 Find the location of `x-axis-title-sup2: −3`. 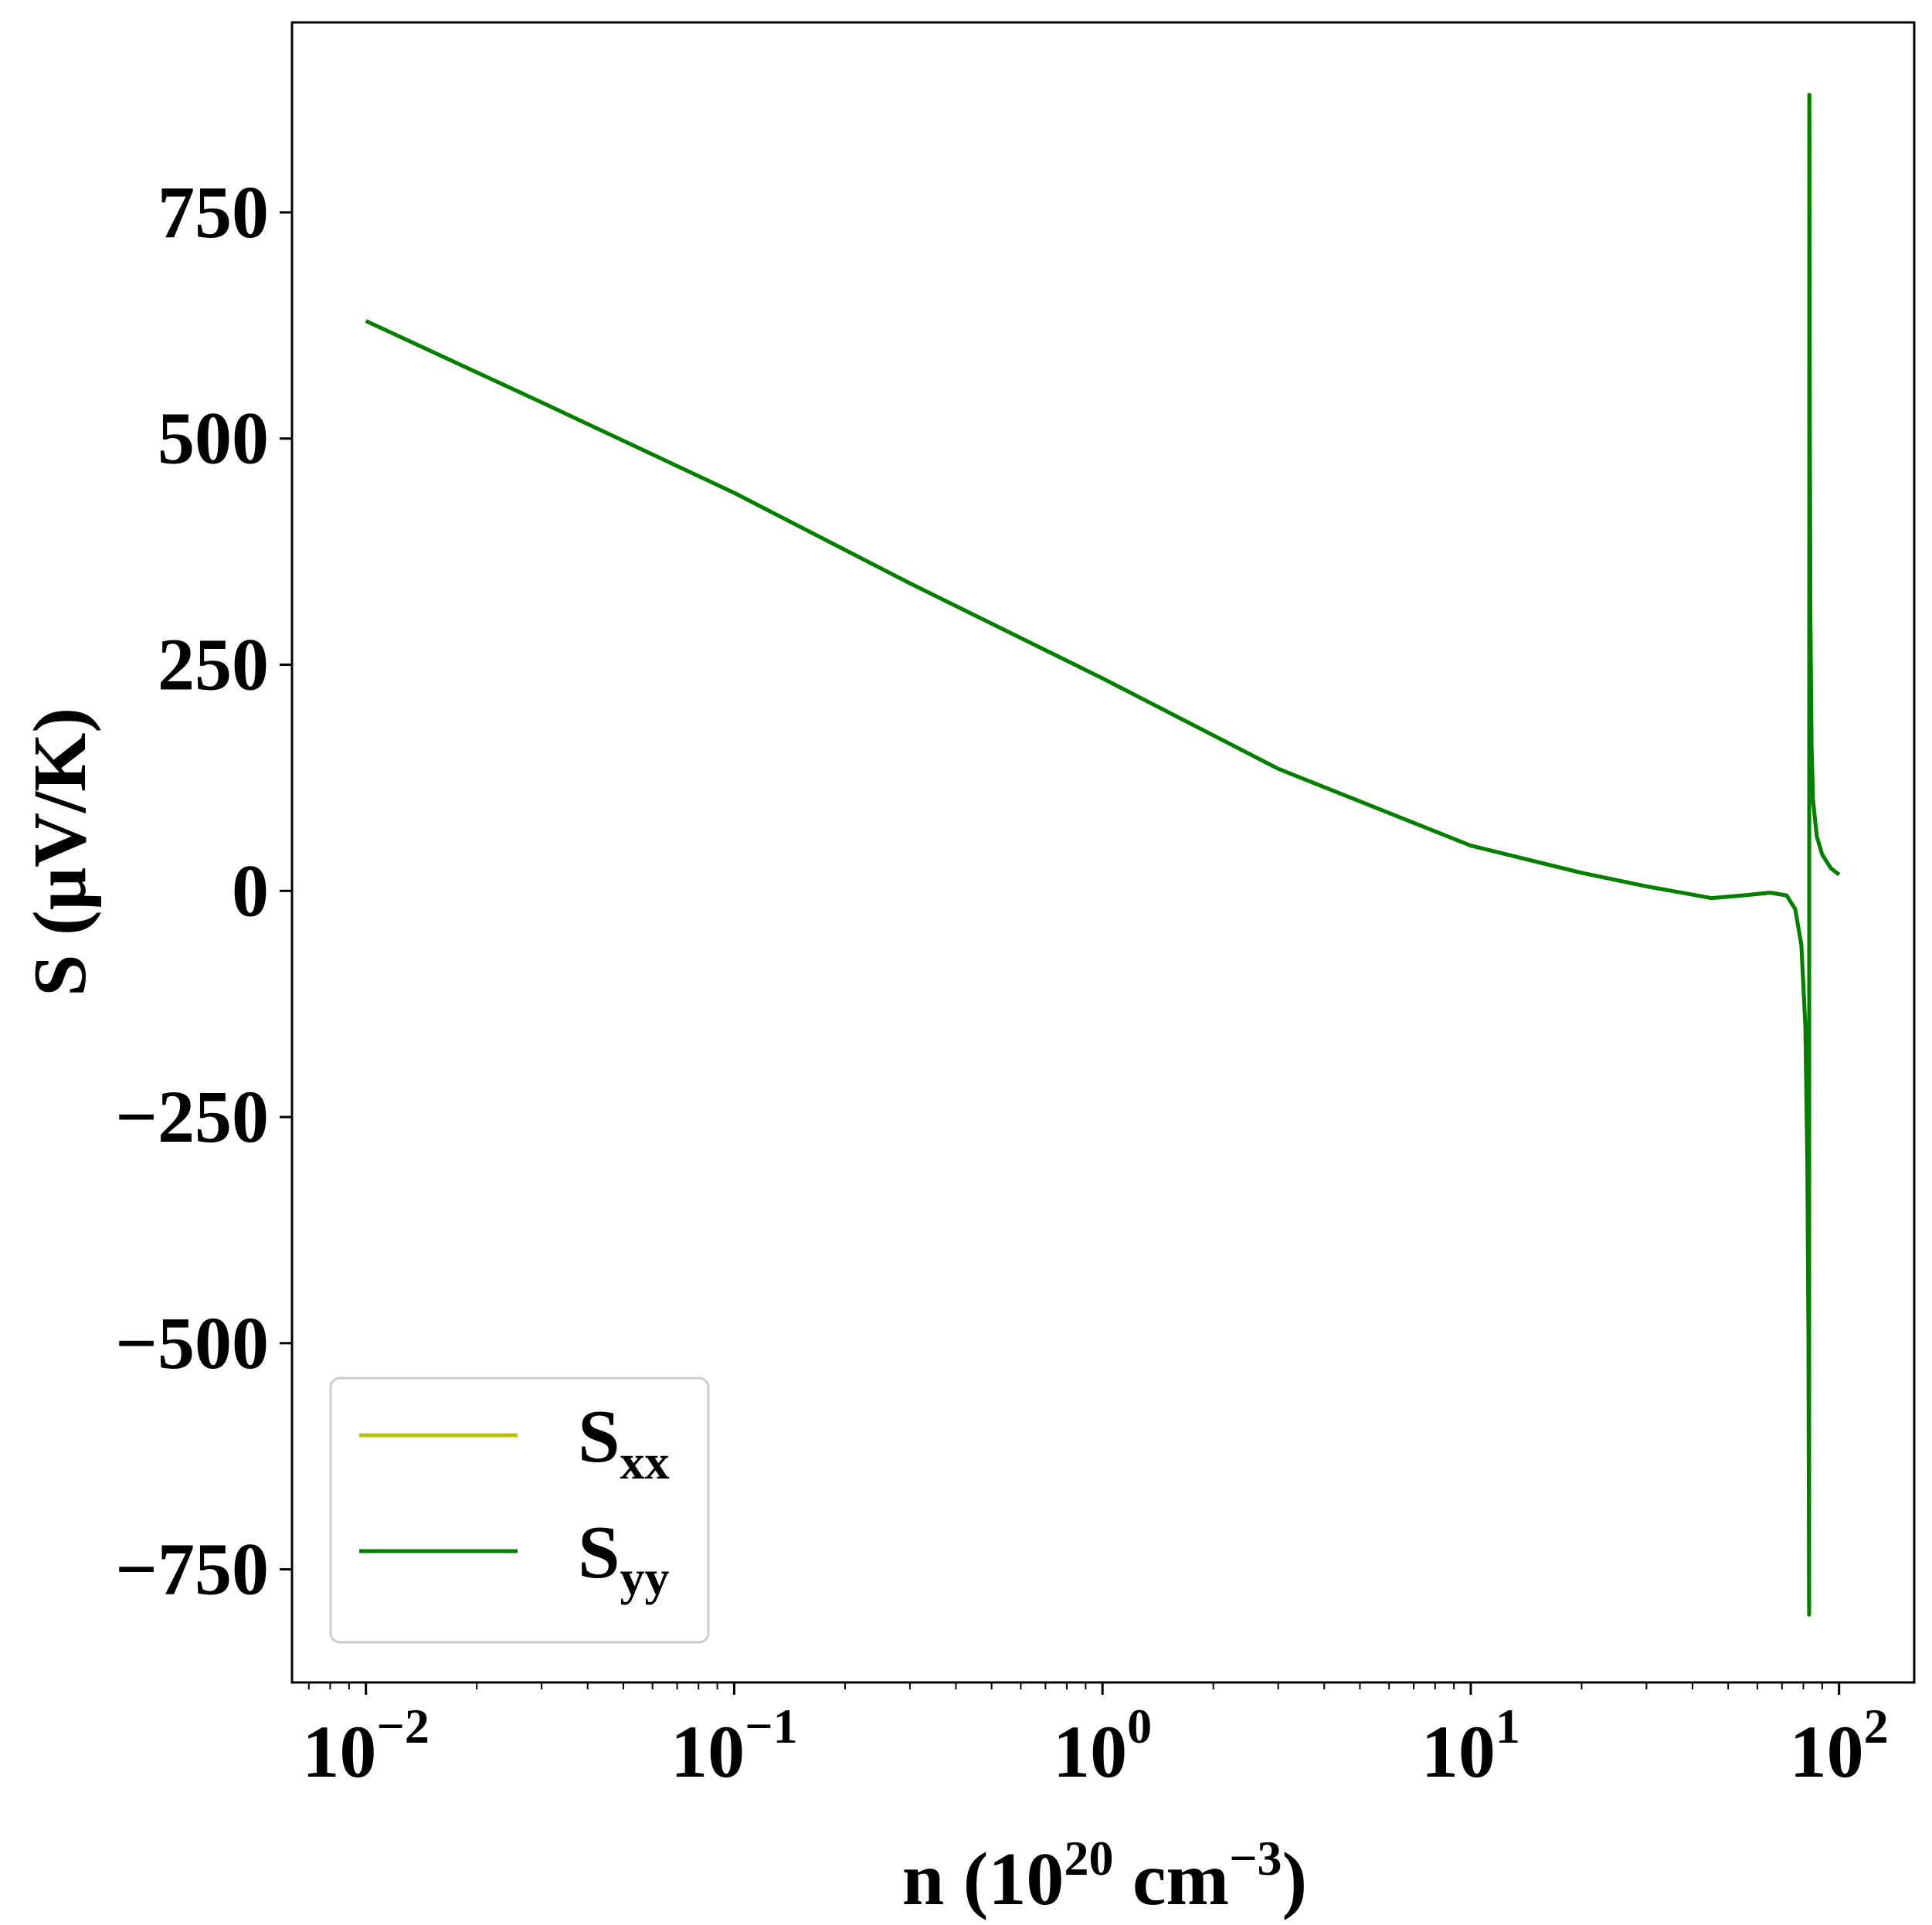

x-axis-title-sup2: −3 is located at coordinates (1256, 1858).